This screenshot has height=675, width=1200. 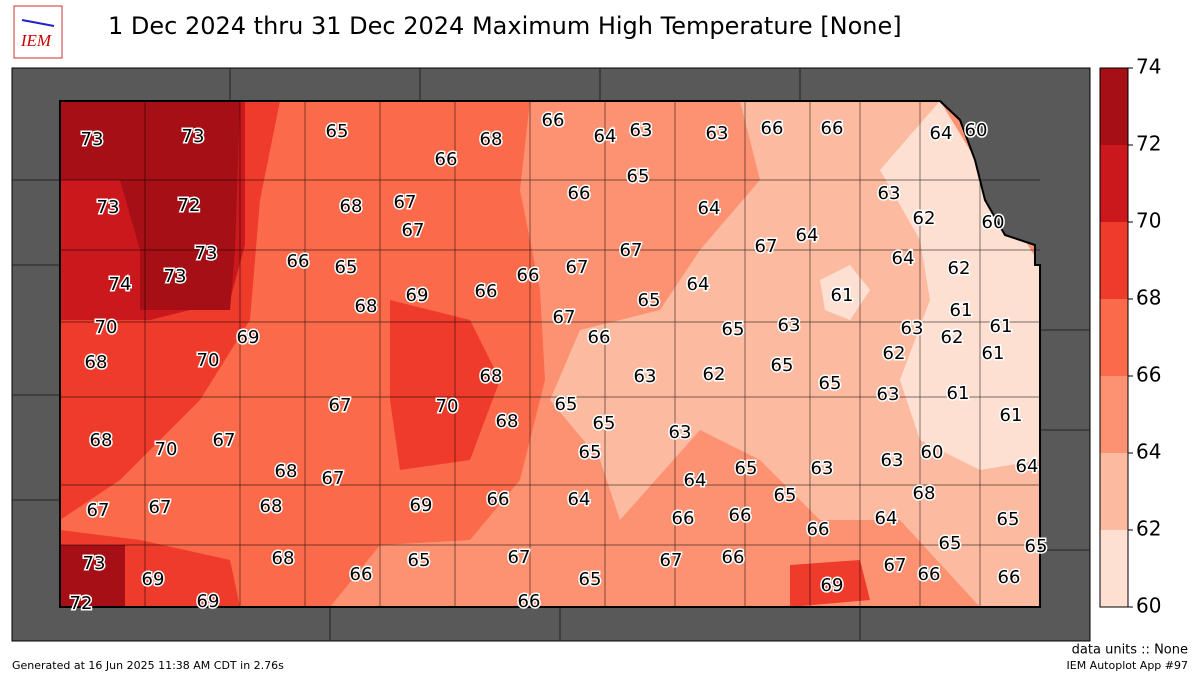 I want to click on colorbar-tick-label: 70, so click(x=1148, y=221).